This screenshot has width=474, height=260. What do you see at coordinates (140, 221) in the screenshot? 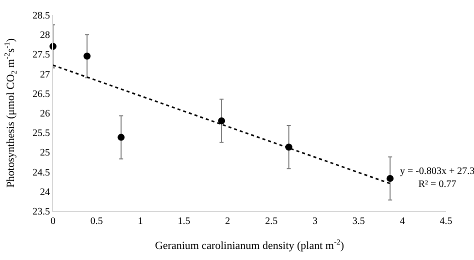
I see `x-tick-label: 1` at bounding box center [140, 221].